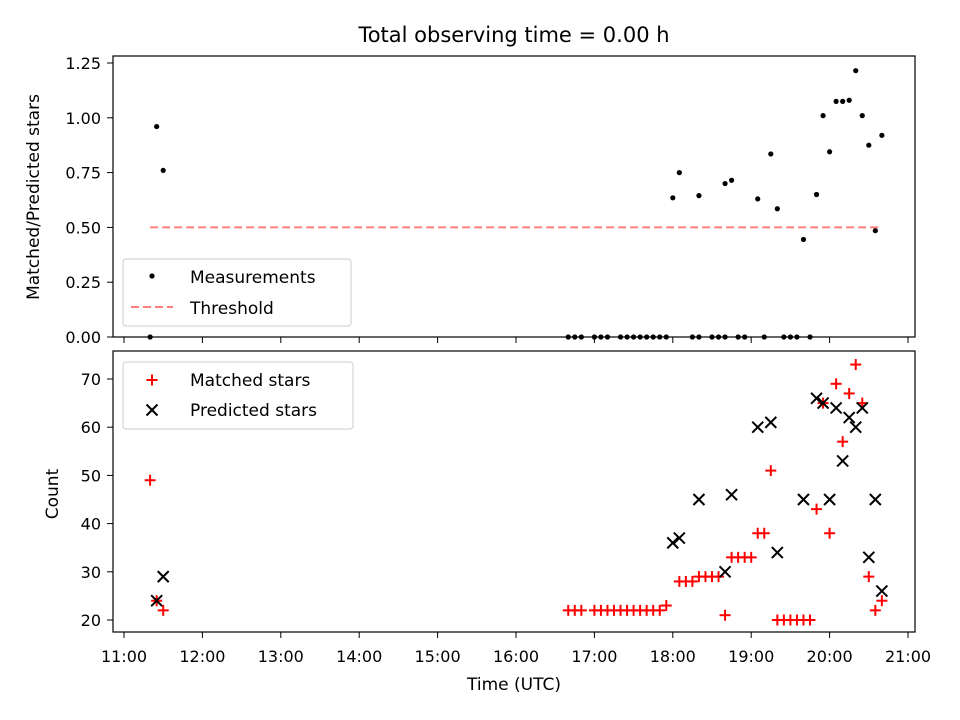 Image resolution: width=960 pixels, height=720 pixels. Describe the element at coordinates (513, 35) in the screenshot. I see `chart-title: Total observing time = 0.00 h` at that location.